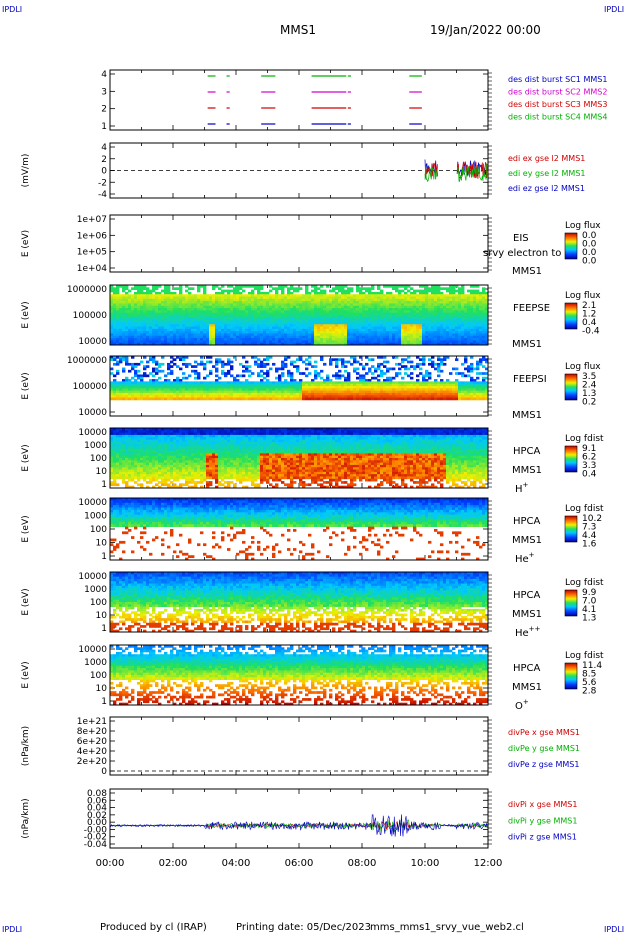 The image size is (630, 934). Describe the element at coordinates (522, 488) in the screenshot. I see `species-label: H+` at that location.